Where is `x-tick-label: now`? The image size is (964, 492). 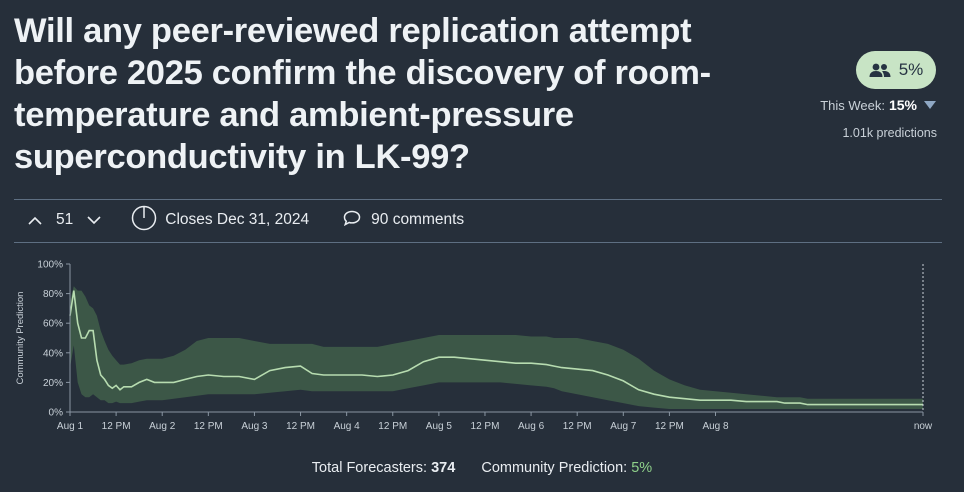
x-tick-label: now is located at coordinates (923, 426).